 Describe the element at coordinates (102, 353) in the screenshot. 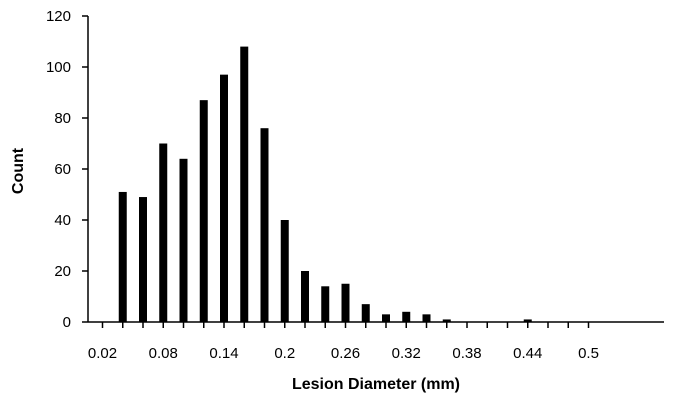

I see `x-tick-label: 0.02` at that location.